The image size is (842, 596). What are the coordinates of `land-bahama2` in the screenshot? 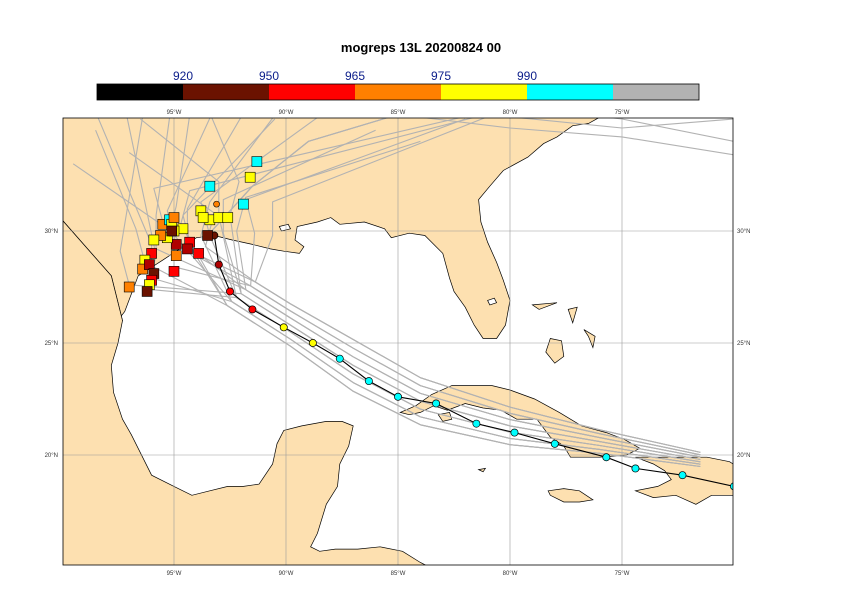 It's located at (572, 315).